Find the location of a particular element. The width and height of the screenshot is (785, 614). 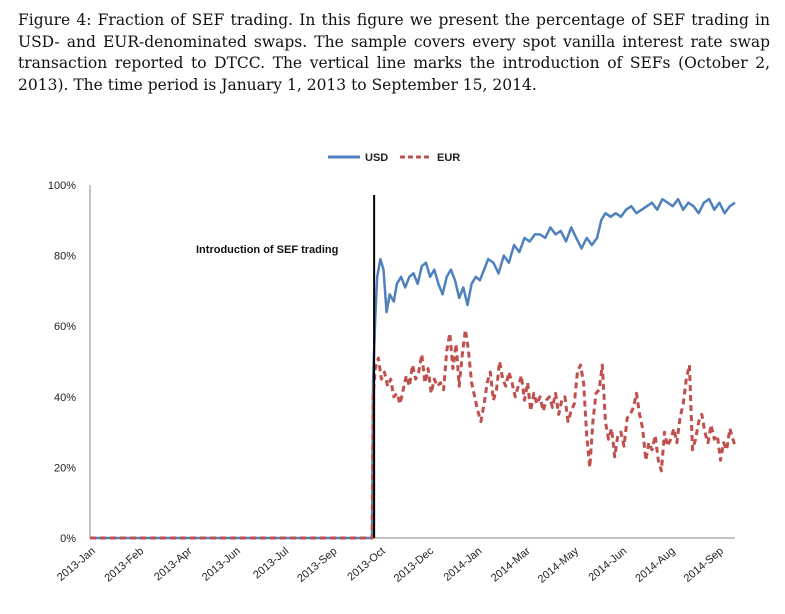

y-tick-label: 100% is located at coordinates (62, 186).